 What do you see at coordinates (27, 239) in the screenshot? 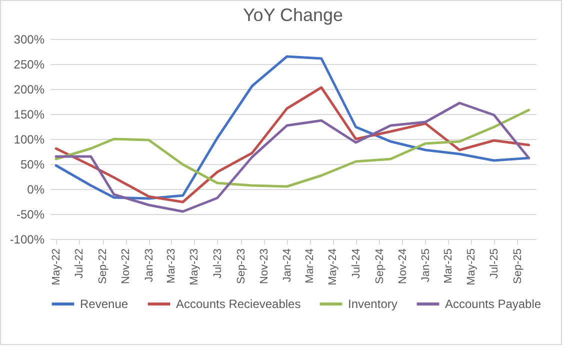
I see `y-tick-label: -100%` at bounding box center [27, 239].